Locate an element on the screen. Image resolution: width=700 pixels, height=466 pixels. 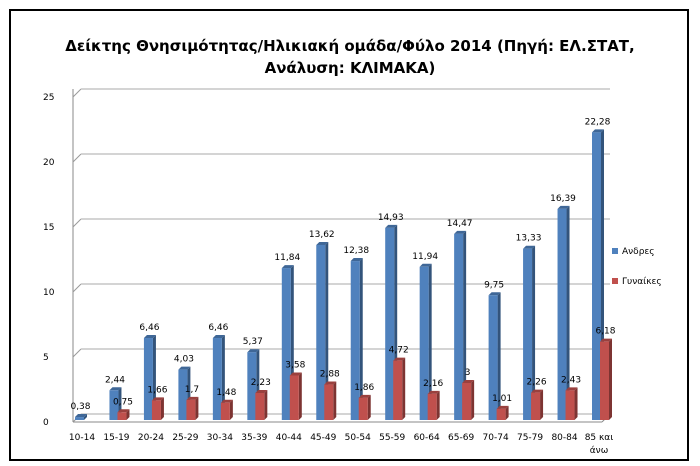
data-label: 11,84 is located at coordinates (287, 258).